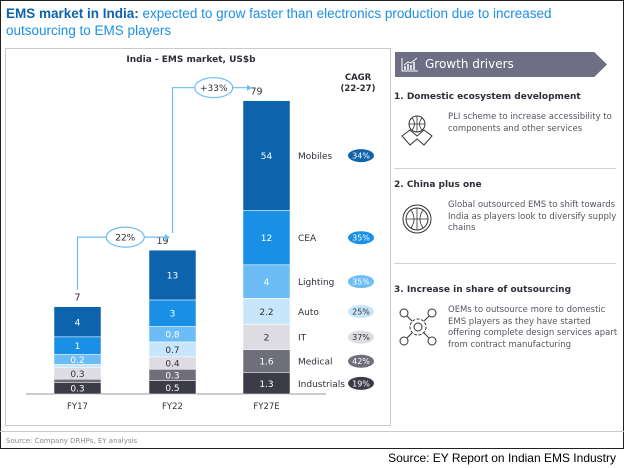 This screenshot has height=468, width=624. Describe the element at coordinates (417, 219) in the screenshot. I see `globe-icon` at that location.